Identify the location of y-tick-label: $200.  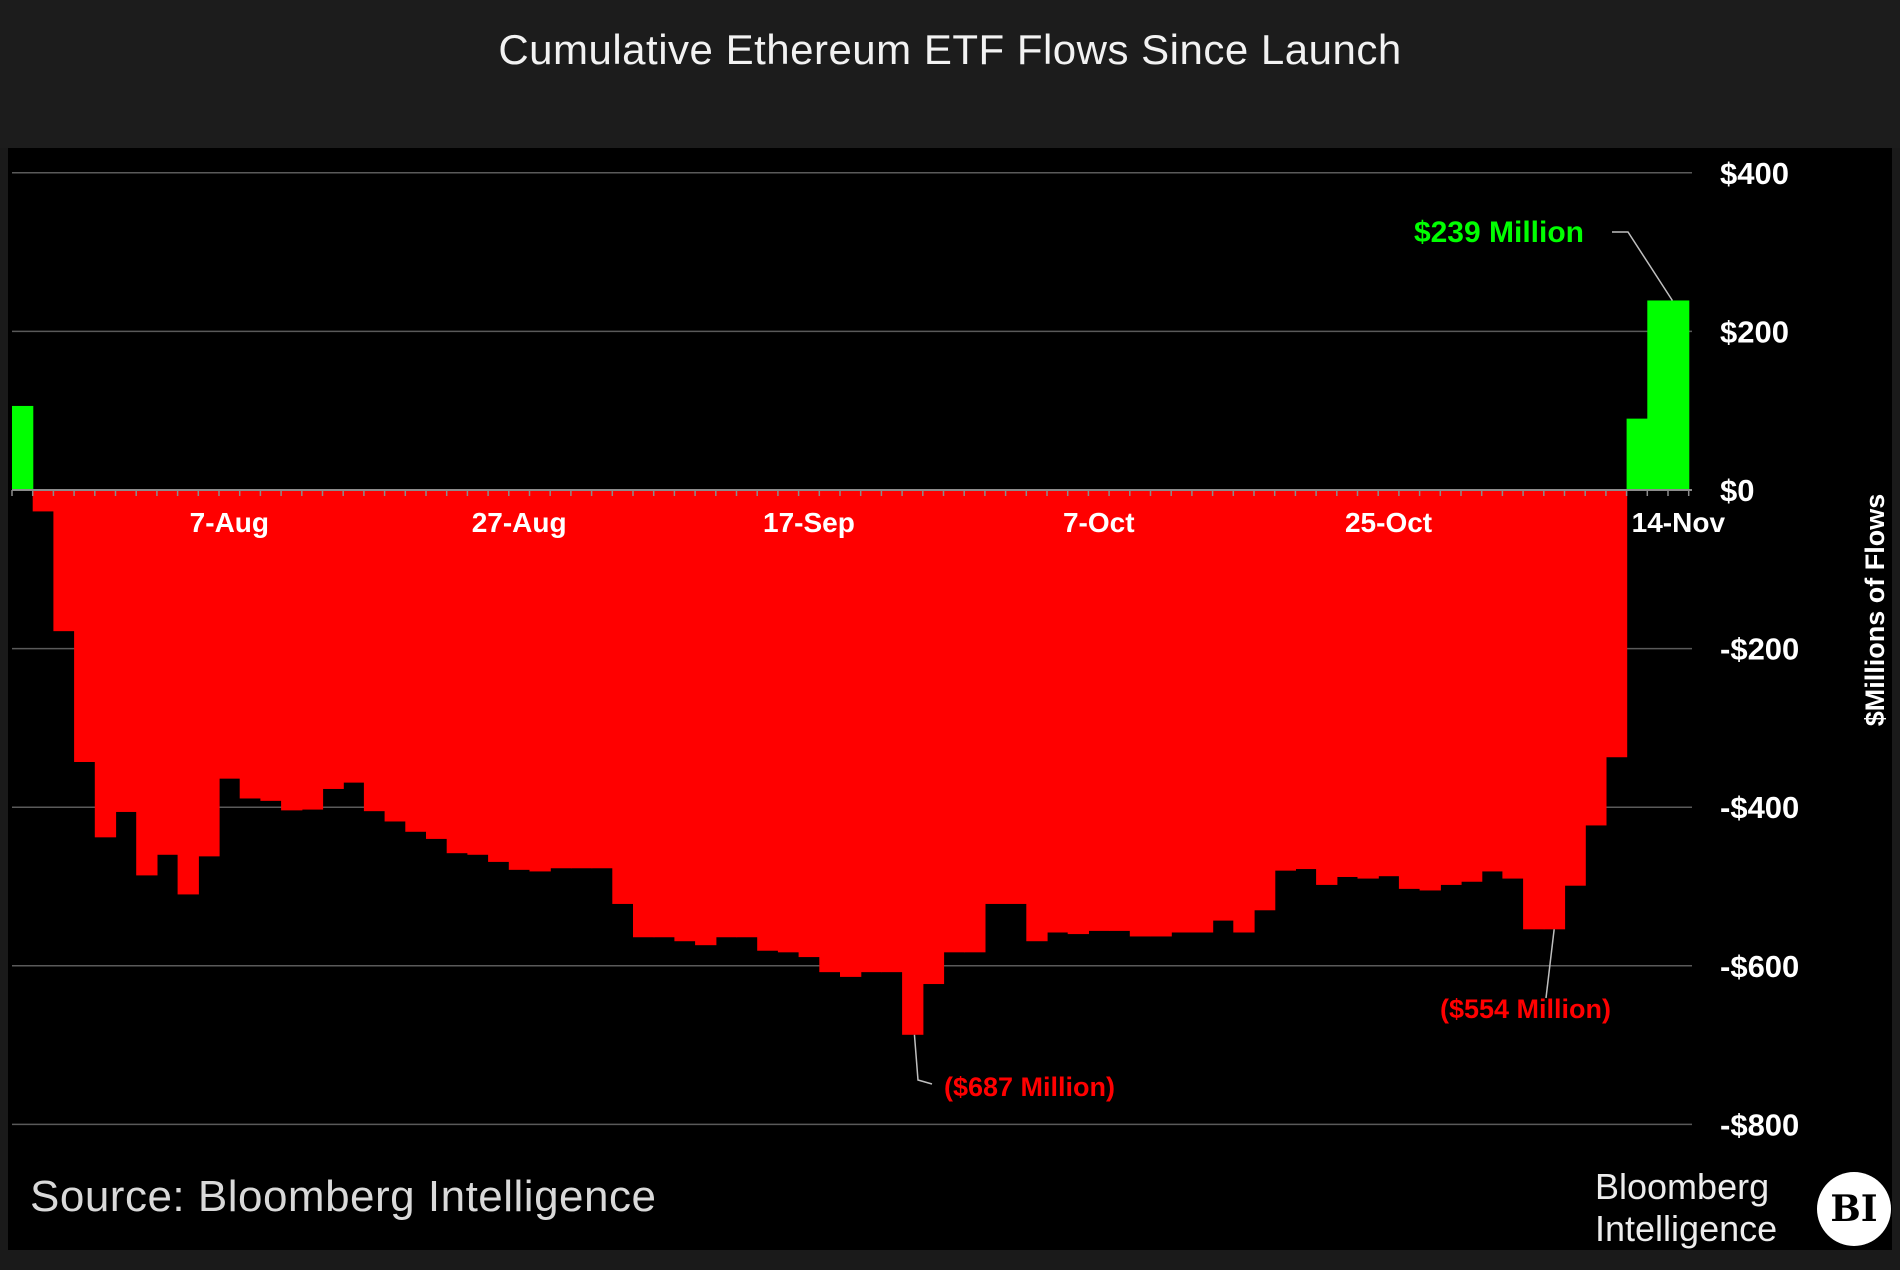
(1754, 331).